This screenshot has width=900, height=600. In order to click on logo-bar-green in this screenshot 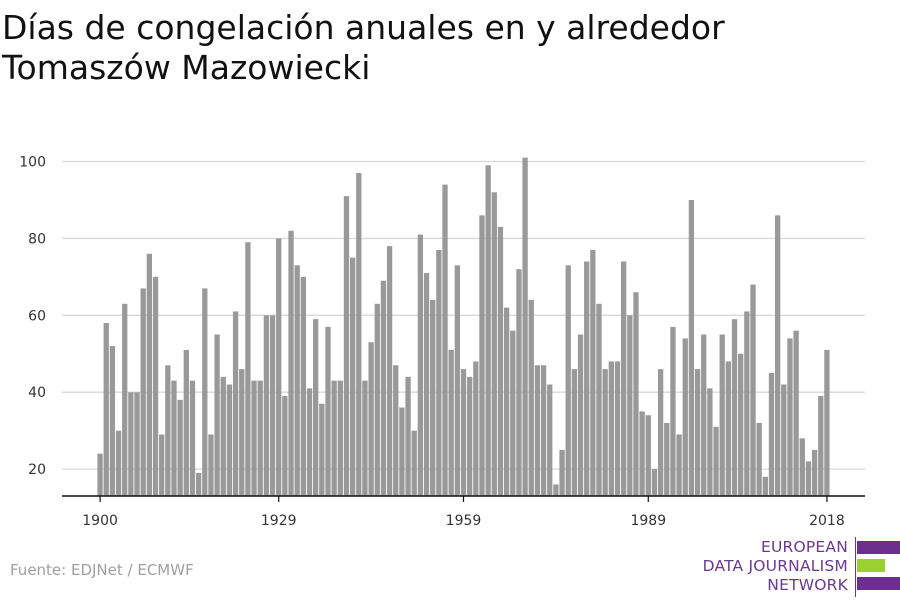, I will do `click(871, 565)`.